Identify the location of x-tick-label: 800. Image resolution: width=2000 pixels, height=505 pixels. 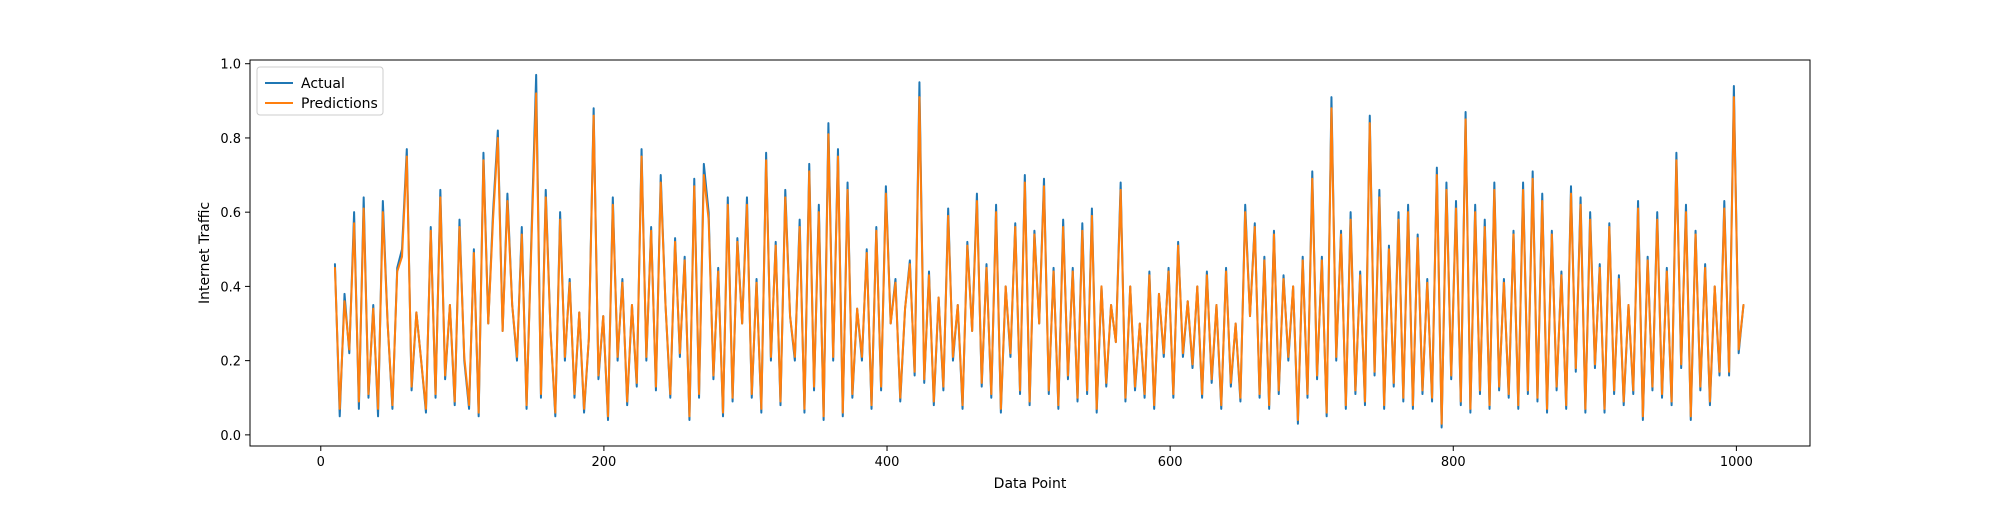
(1453, 462).